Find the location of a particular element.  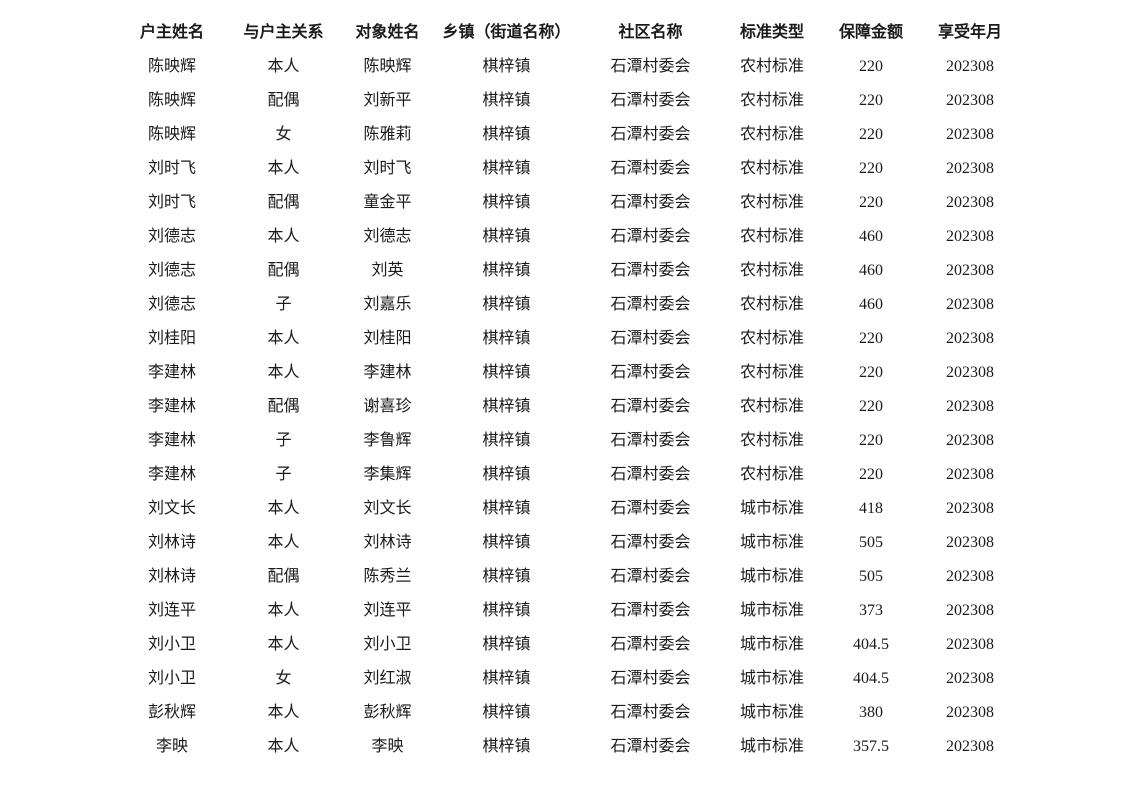

table-cell: 刘连平 is located at coordinates (387, 610).